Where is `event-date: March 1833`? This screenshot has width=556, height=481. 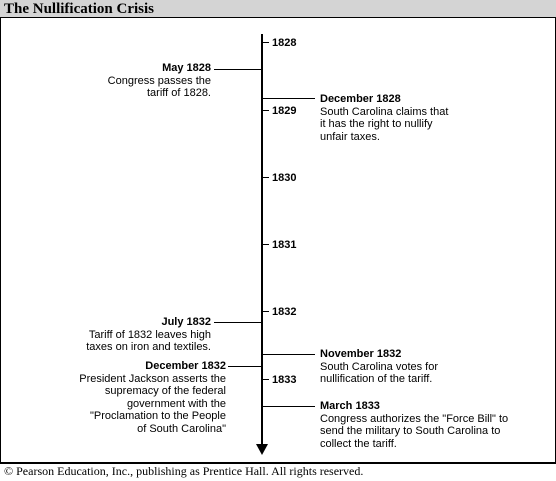
event-date: March 1833 is located at coordinates (350, 406).